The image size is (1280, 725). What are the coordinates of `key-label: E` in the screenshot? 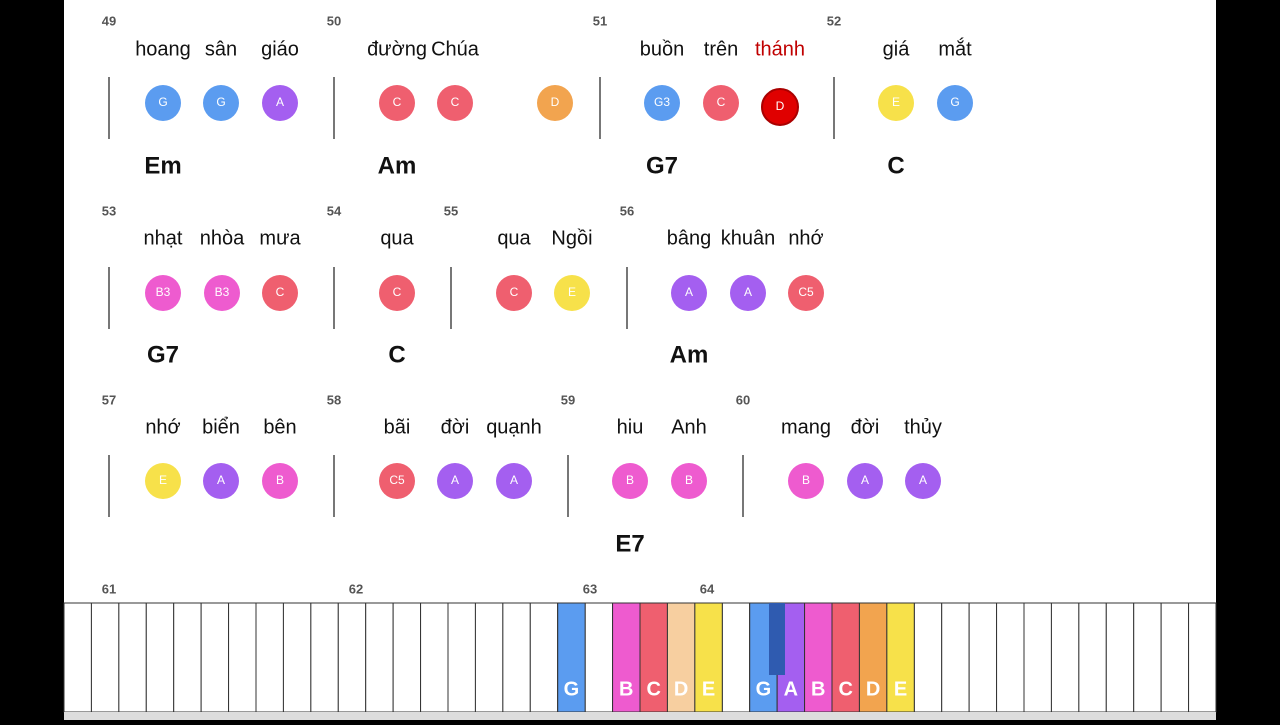 It's located at (900, 689).